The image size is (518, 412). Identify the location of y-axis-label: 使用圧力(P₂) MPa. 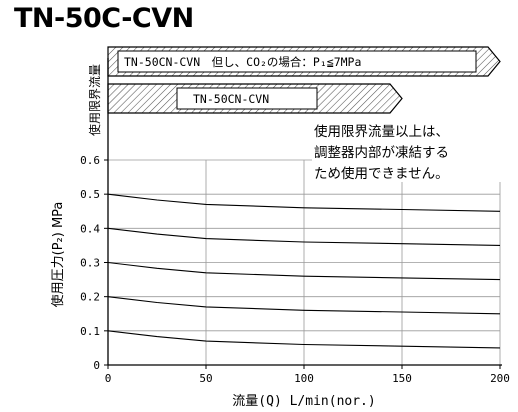
(58, 255).